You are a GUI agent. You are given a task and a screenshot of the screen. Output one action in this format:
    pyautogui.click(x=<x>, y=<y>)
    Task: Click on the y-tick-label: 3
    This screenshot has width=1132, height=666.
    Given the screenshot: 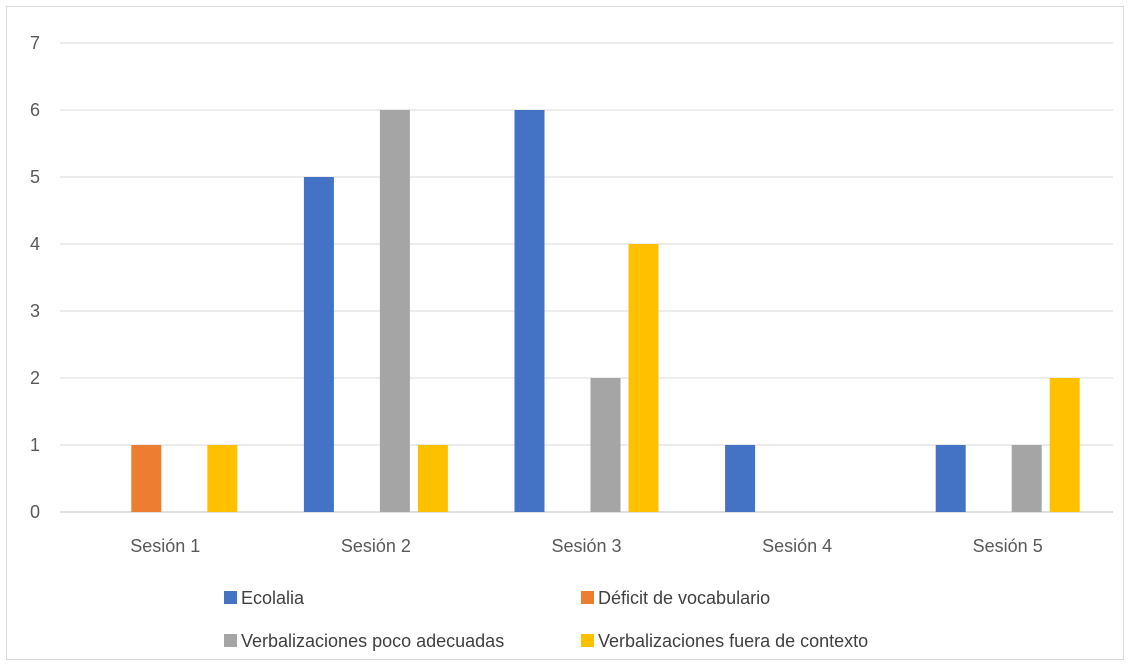 What is the action you would take?
    pyautogui.click(x=35, y=311)
    